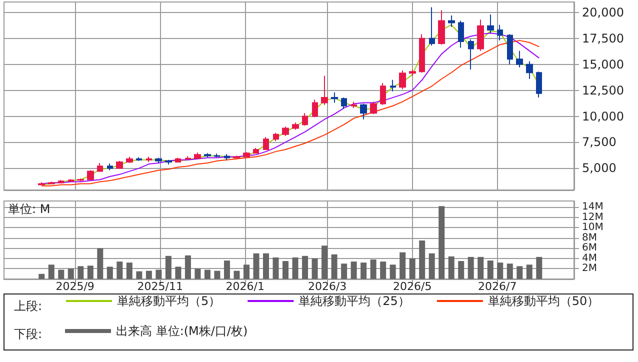 The height and width of the screenshot is (362, 638). Describe the element at coordinates (589, 238) in the screenshot. I see `y-tick-label: 8M` at that location.